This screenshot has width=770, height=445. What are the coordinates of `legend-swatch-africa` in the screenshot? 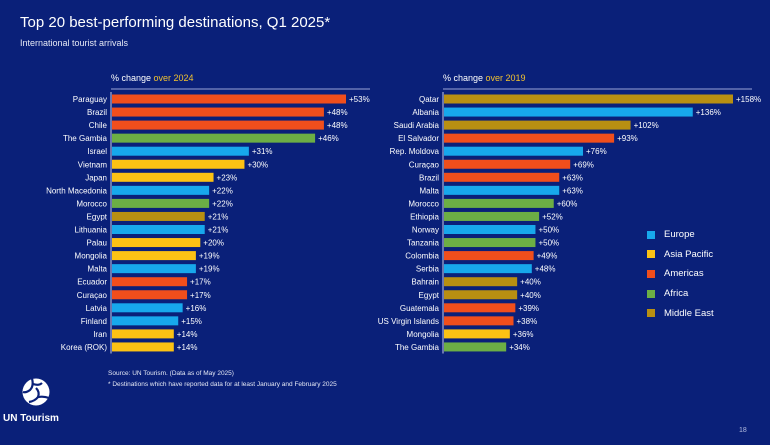 It's located at (651, 293).